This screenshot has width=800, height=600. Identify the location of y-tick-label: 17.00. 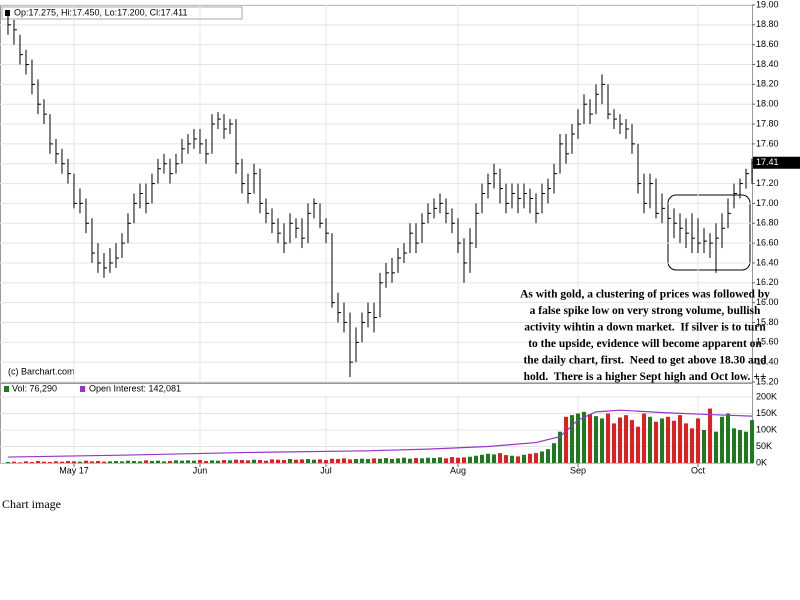
(767, 203).